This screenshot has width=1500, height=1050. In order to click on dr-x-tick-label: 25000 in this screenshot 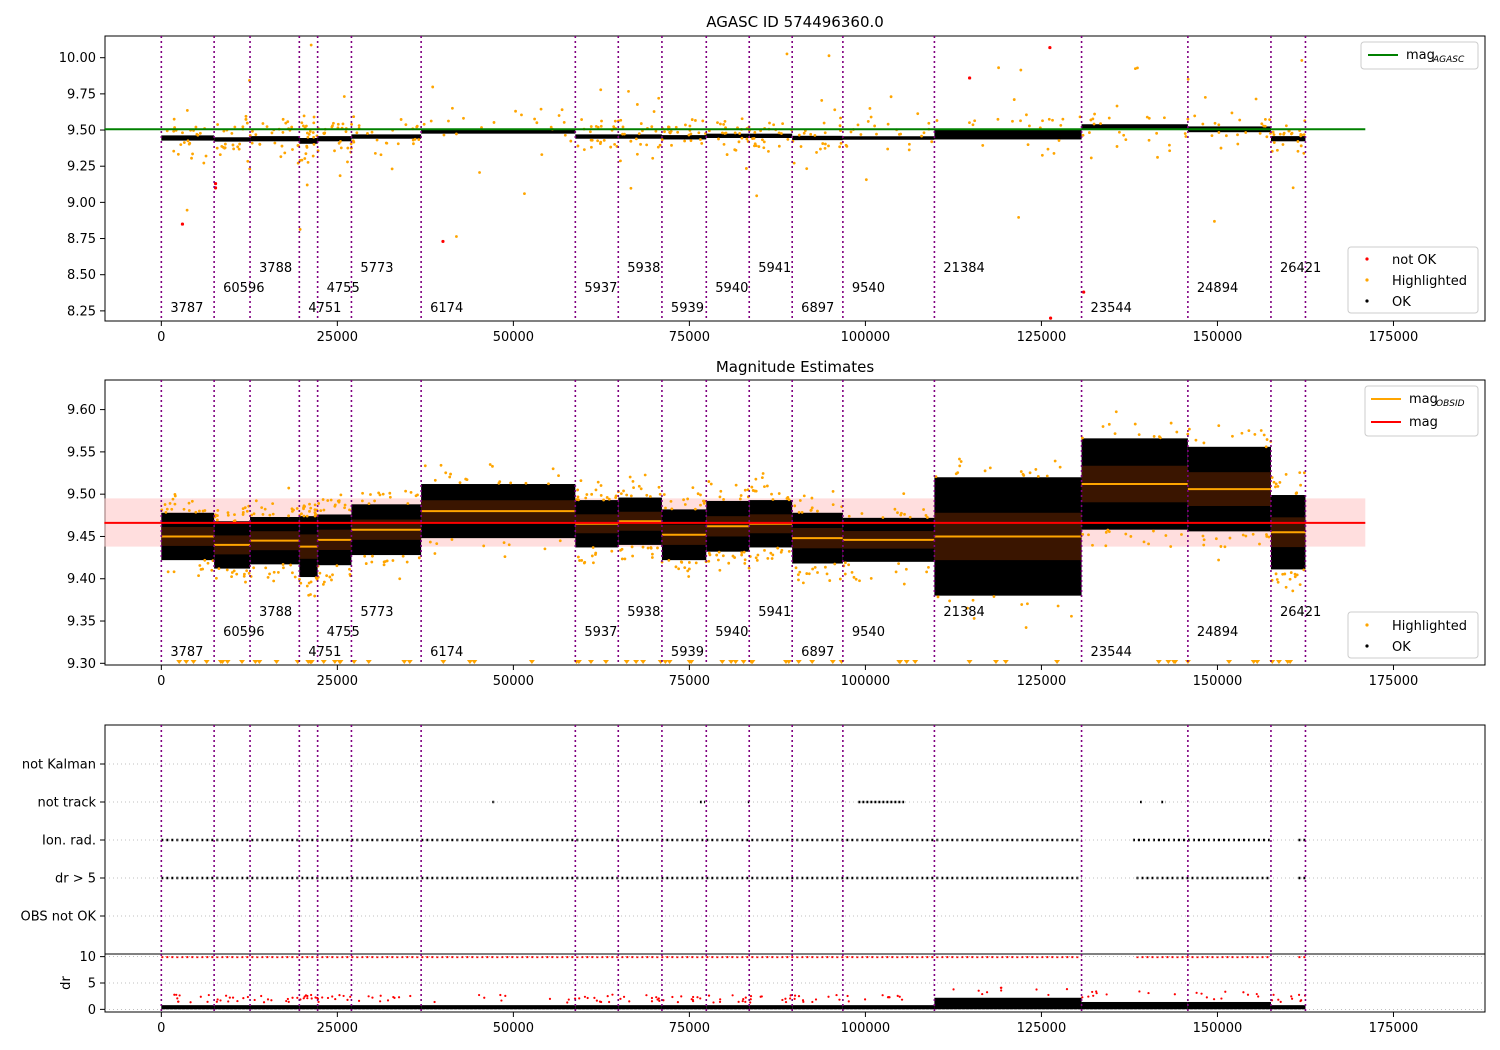, I will do `click(337, 1028)`.